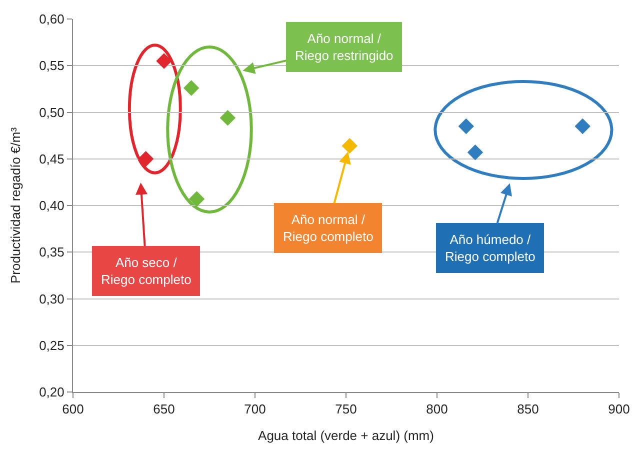 Image resolution: width=642 pixels, height=453 pixels. I want to click on x-tick-label: 750, so click(346, 409).